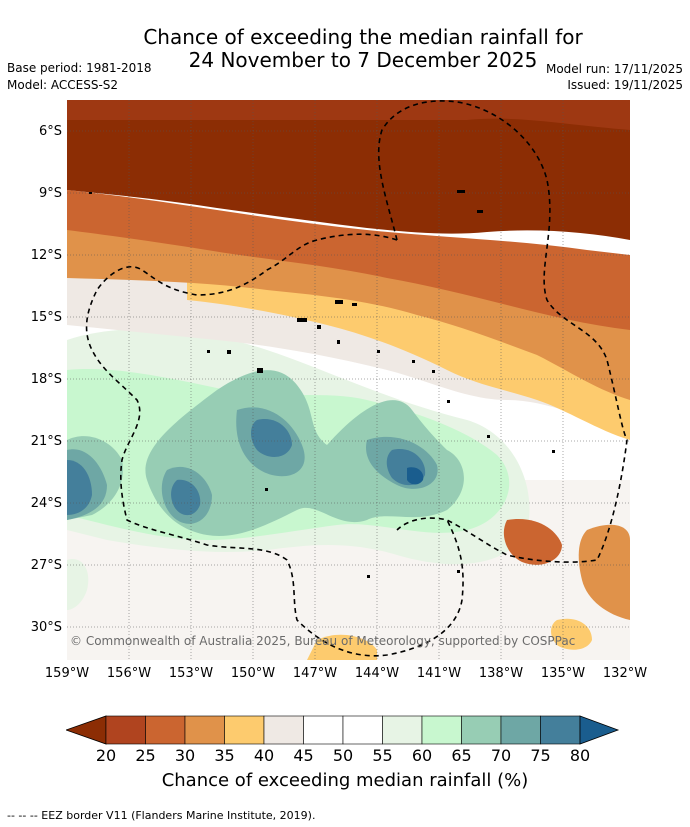 The width and height of the screenshot is (690, 827). Describe the element at coordinates (363, 60) in the screenshot. I see `map-title-line2: 24 November to 7 December 2025` at that location.